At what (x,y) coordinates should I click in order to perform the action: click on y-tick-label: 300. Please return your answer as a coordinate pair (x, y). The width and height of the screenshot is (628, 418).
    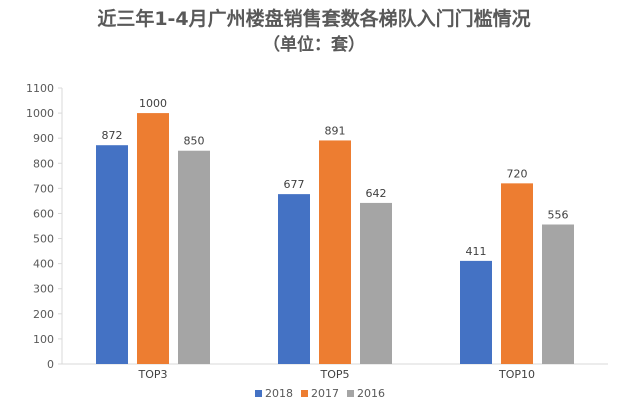
    Looking at the image, I should click on (43, 289).